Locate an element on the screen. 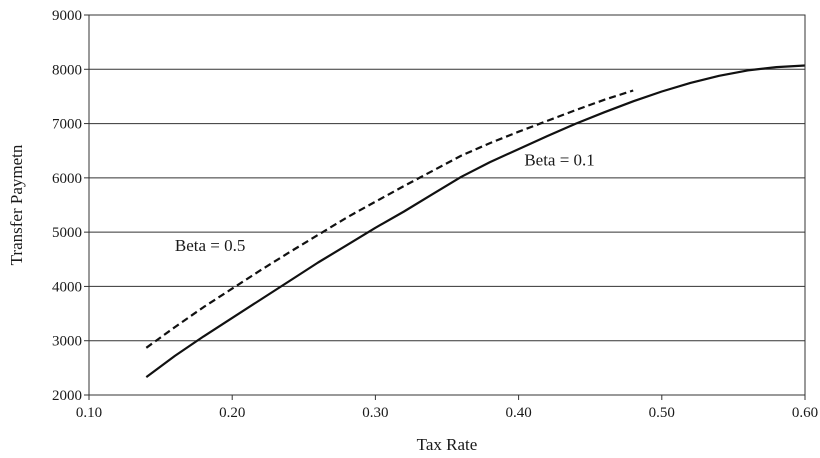 The image size is (820, 458). x-tick-label: 0.10 is located at coordinates (89, 413).